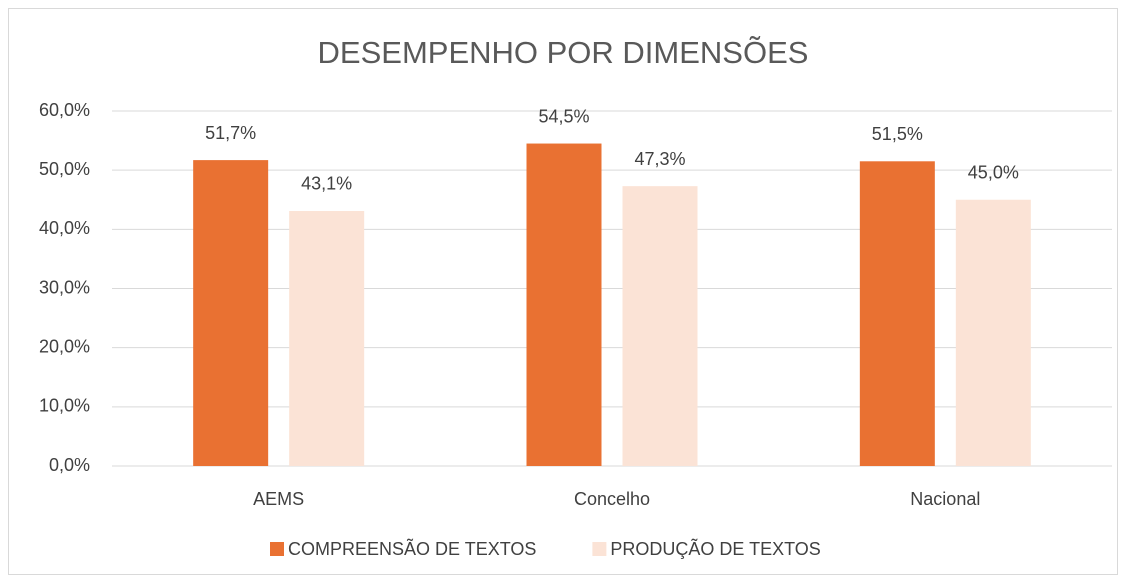  Describe the element at coordinates (69, 465) in the screenshot. I see `y-tick-label: 0,0%` at that location.